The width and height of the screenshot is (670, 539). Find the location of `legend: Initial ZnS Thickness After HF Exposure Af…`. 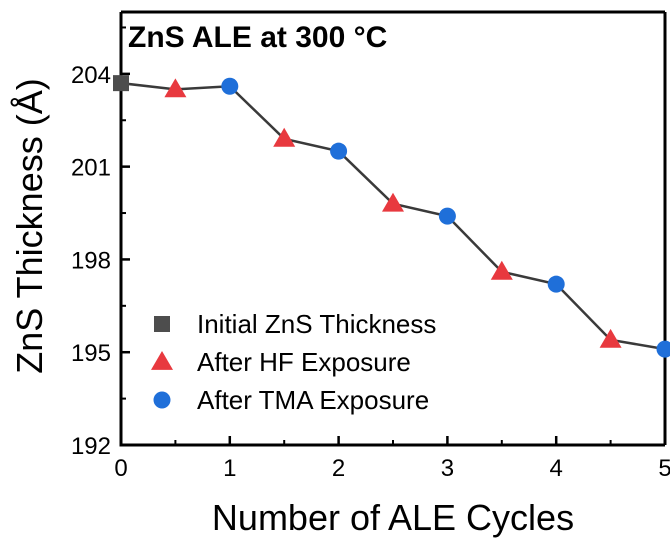

legend: Initial ZnS Thickness After HF Exposure Af… is located at coordinates (293, 362).